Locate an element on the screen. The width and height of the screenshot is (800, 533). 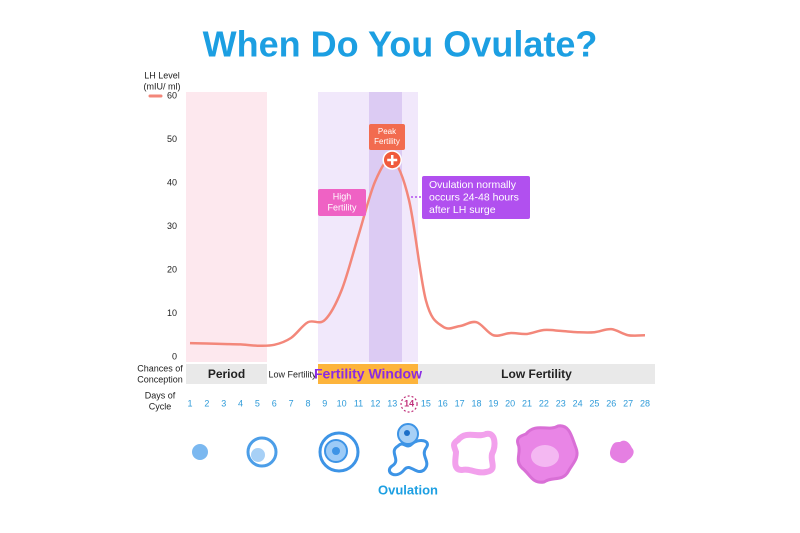
annotation-text: Ovulation normally is located at coordinates (473, 185).